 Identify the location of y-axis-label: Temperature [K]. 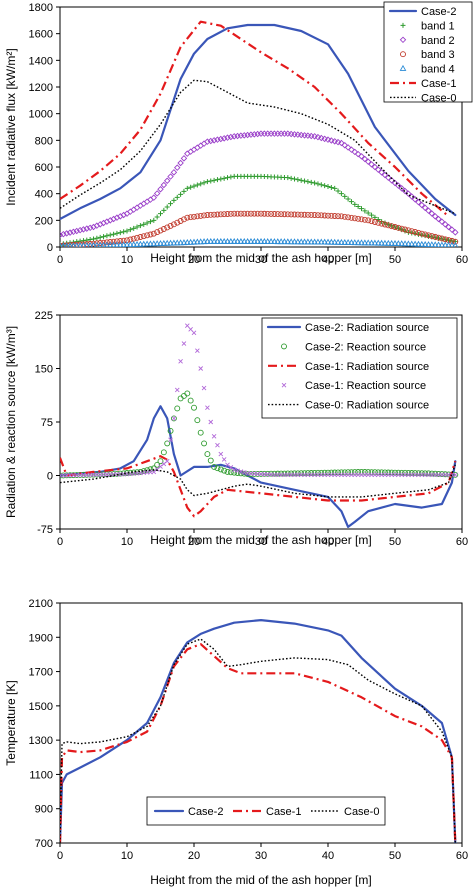
(11, 722).